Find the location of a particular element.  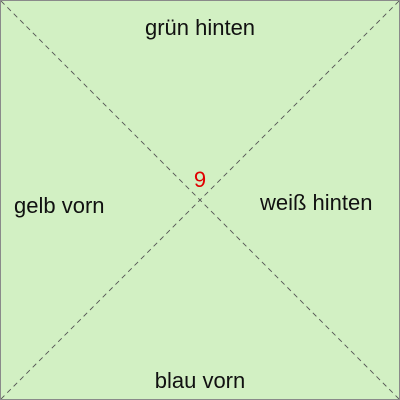

top-side-label: grün hinten is located at coordinates (200, 27).